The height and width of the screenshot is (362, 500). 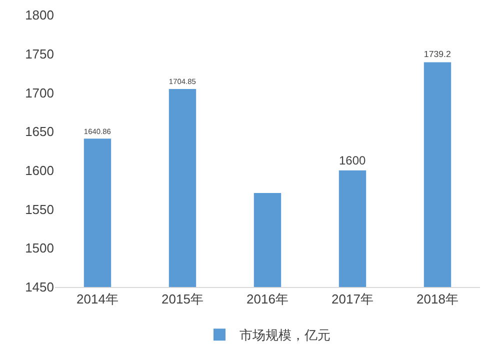 What do you see at coordinates (39, 15) in the screenshot?
I see `y-tick-label: 1800` at bounding box center [39, 15].